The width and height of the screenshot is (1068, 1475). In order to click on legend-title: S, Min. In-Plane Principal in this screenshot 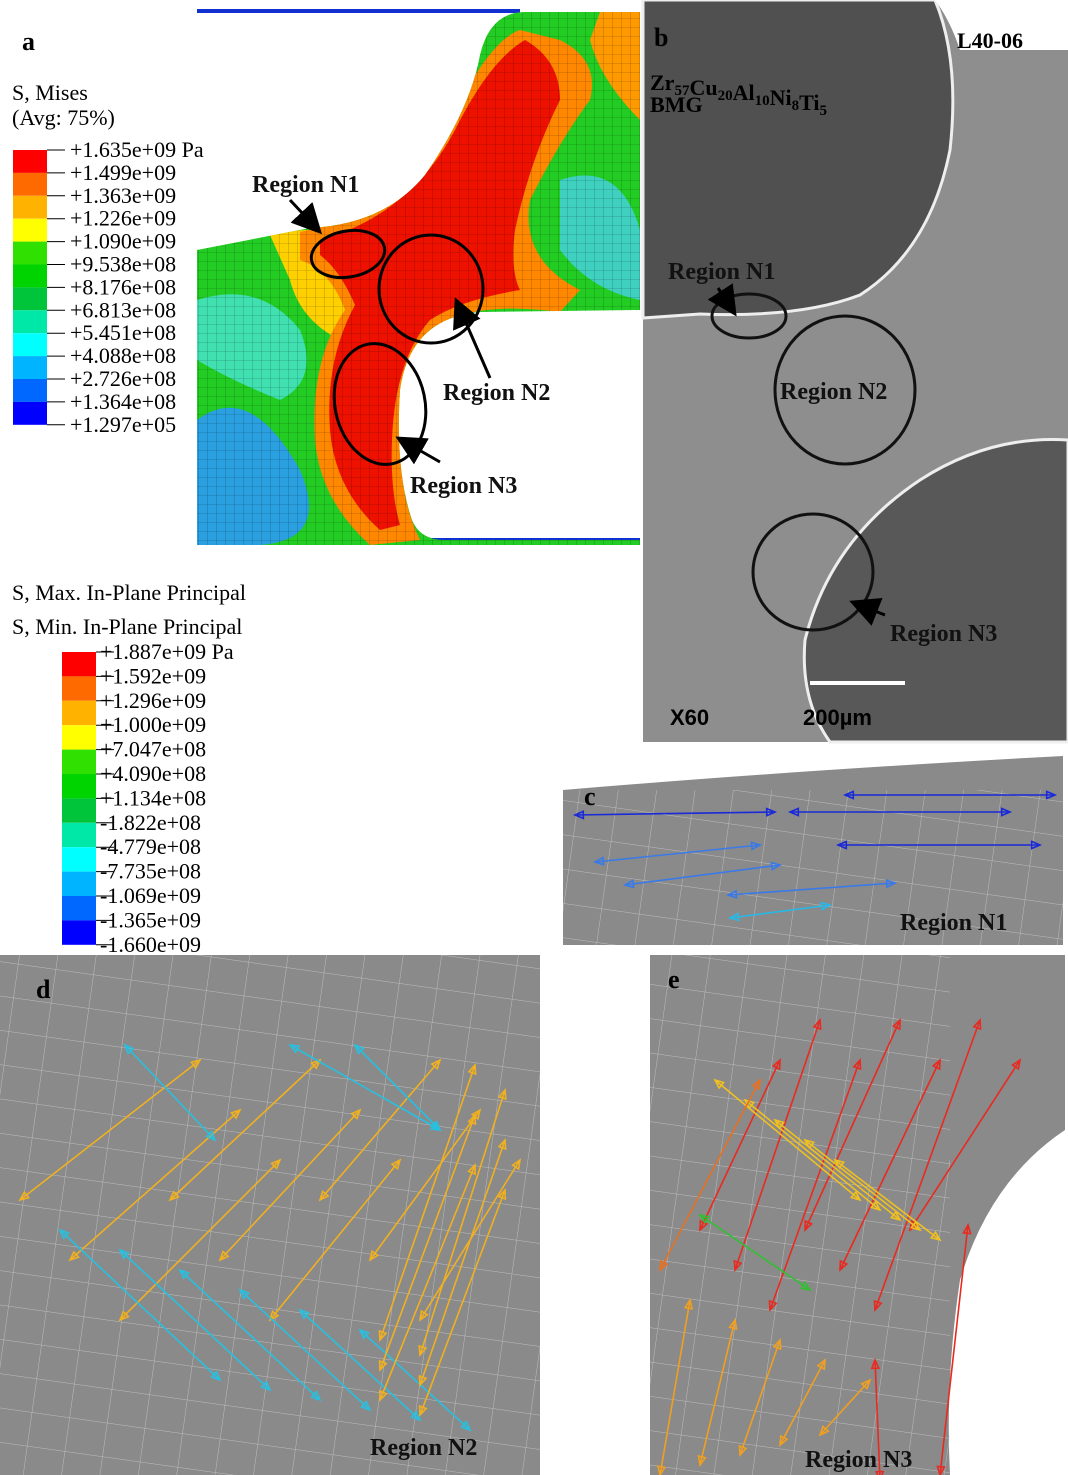, I will do `click(127, 626)`.